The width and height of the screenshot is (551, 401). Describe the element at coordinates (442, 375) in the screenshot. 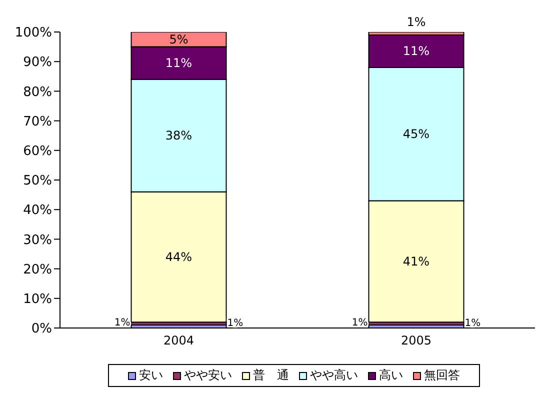

I see `legend-label: 無回答` at that location.